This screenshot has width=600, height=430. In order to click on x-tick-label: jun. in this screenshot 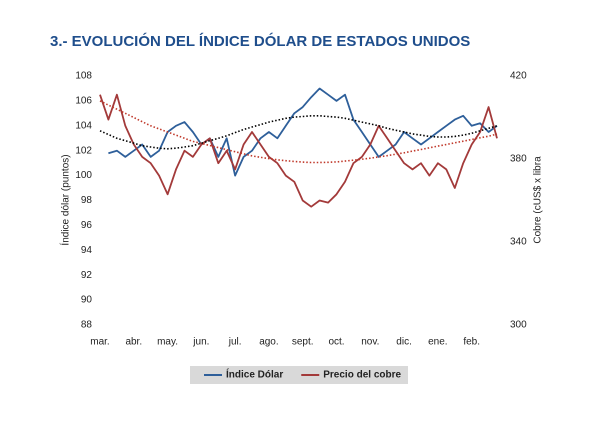, I will do `click(200, 342)`.